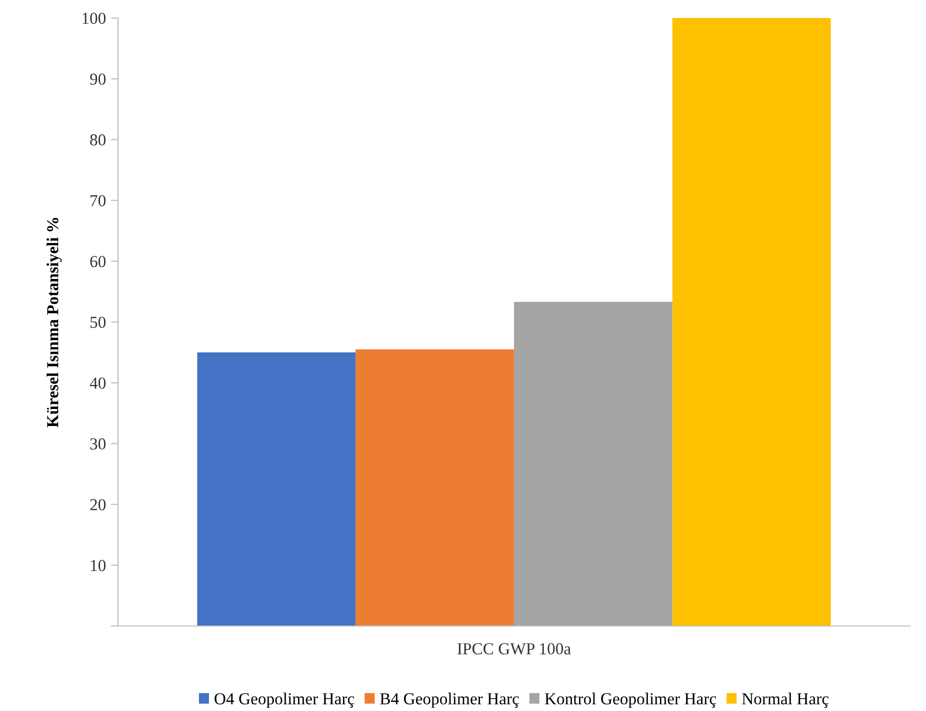 This screenshot has height=711, width=926. I want to click on y-tick-label: 100, so click(94, 18).